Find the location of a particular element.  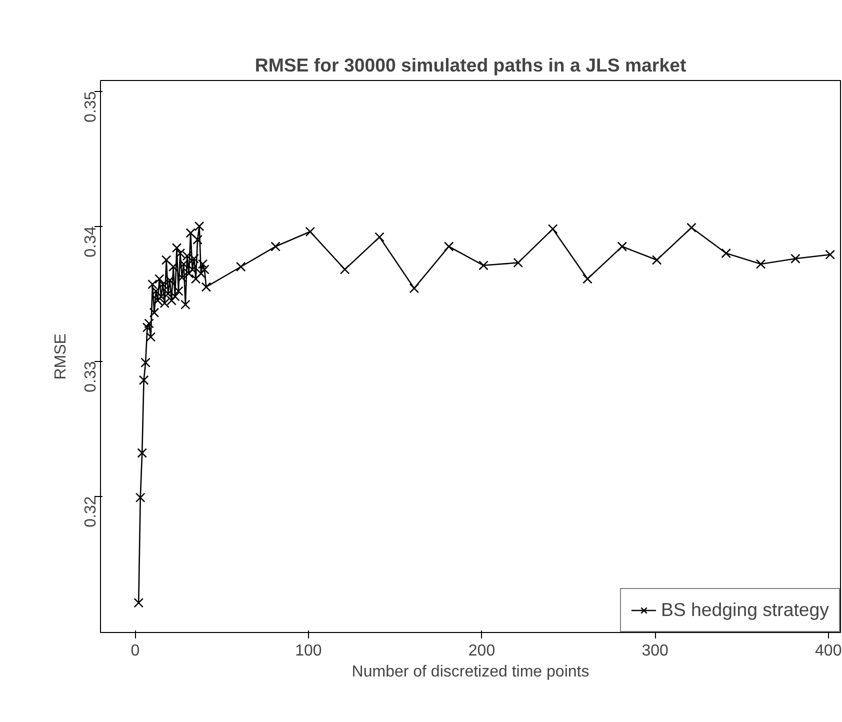

chart-title: RMSE for 30000 simulated paths in a JLS market is located at coordinates (470, 65).